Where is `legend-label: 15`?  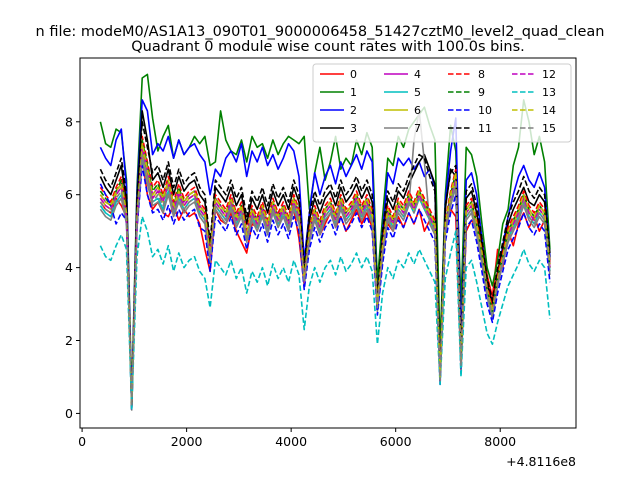 legend-label: 15 is located at coordinates (549, 128).